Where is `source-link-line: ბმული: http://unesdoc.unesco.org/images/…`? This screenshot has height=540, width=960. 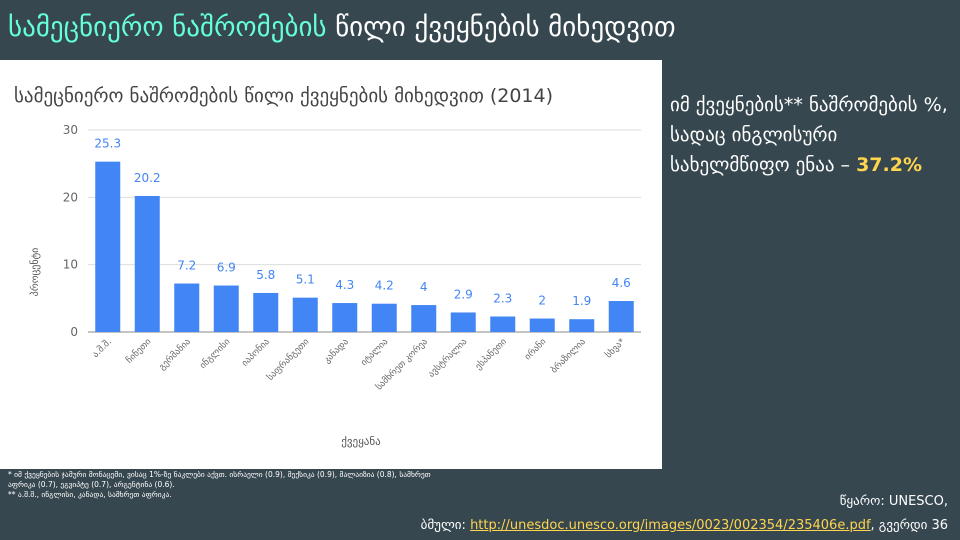
source-link-line: ბმული: http://unesdoc.unesco.org/images/… is located at coordinates (684, 526).